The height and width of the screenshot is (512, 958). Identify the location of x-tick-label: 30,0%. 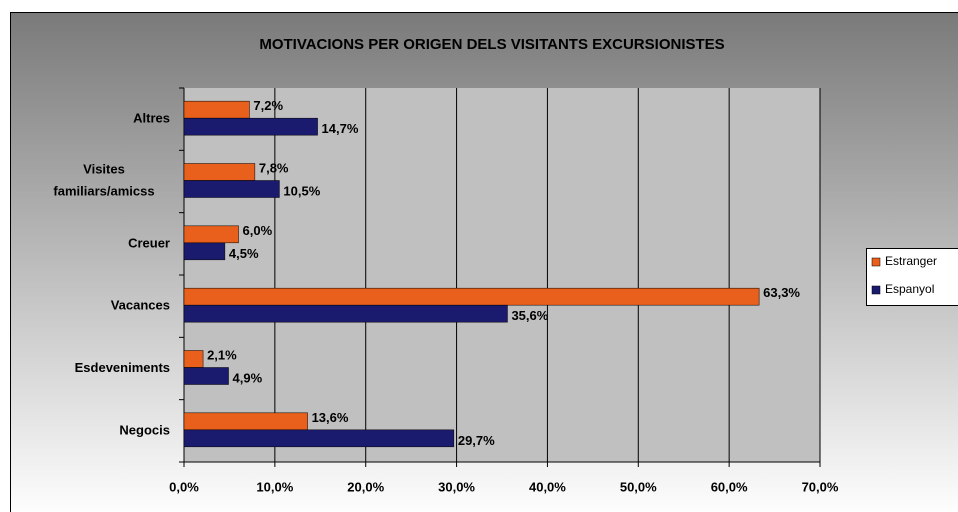
(456, 486).